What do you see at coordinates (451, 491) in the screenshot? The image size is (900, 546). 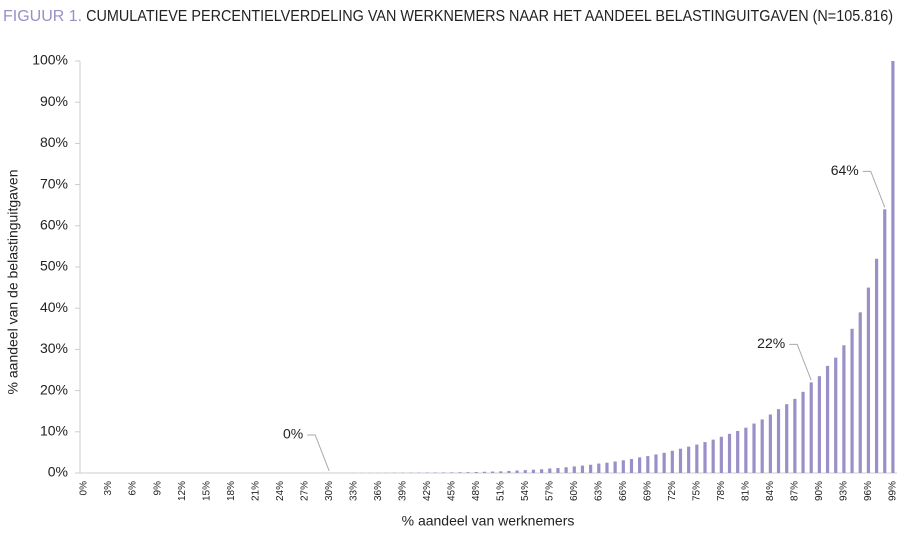 I see `x-tick-label: 45%` at bounding box center [451, 491].